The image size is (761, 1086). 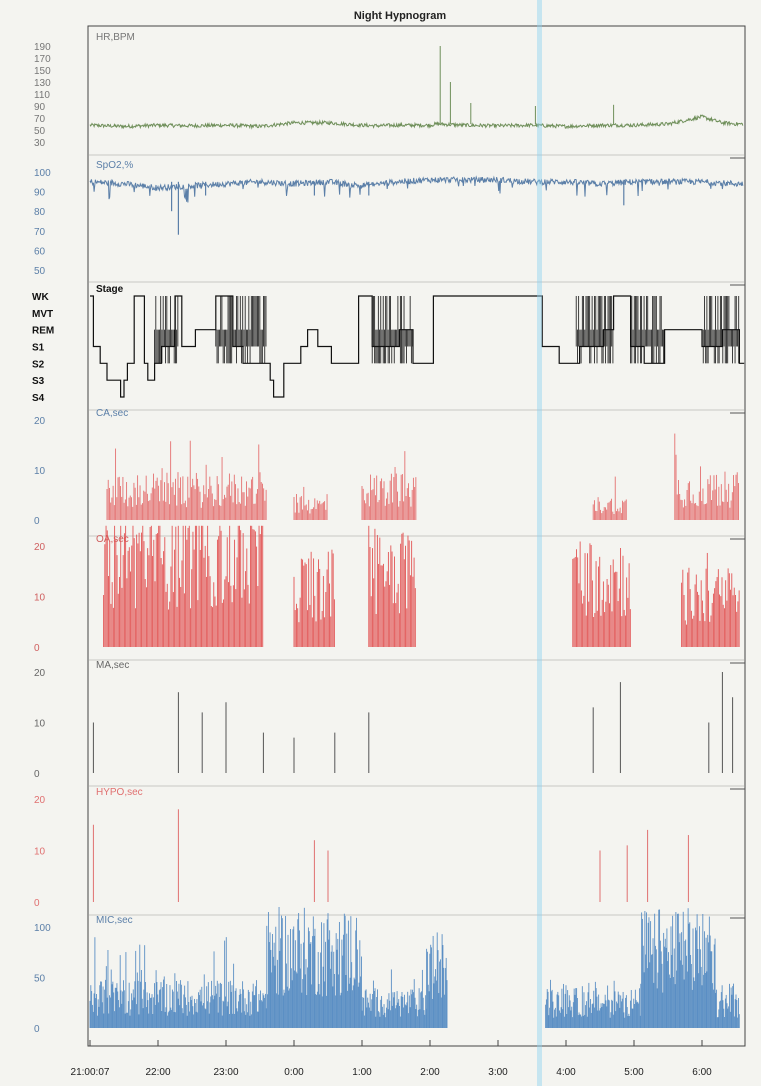 What do you see at coordinates (114, 920) in the screenshot?
I see `panel-label: MIC,sec` at bounding box center [114, 920].